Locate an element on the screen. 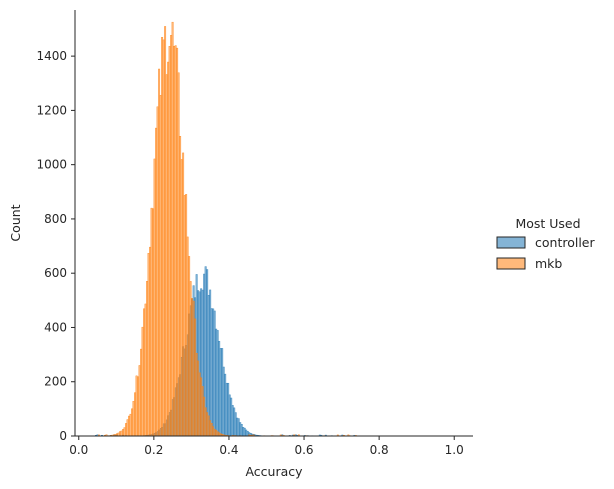  y-tick-label: 800 is located at coordinates (55, 219).